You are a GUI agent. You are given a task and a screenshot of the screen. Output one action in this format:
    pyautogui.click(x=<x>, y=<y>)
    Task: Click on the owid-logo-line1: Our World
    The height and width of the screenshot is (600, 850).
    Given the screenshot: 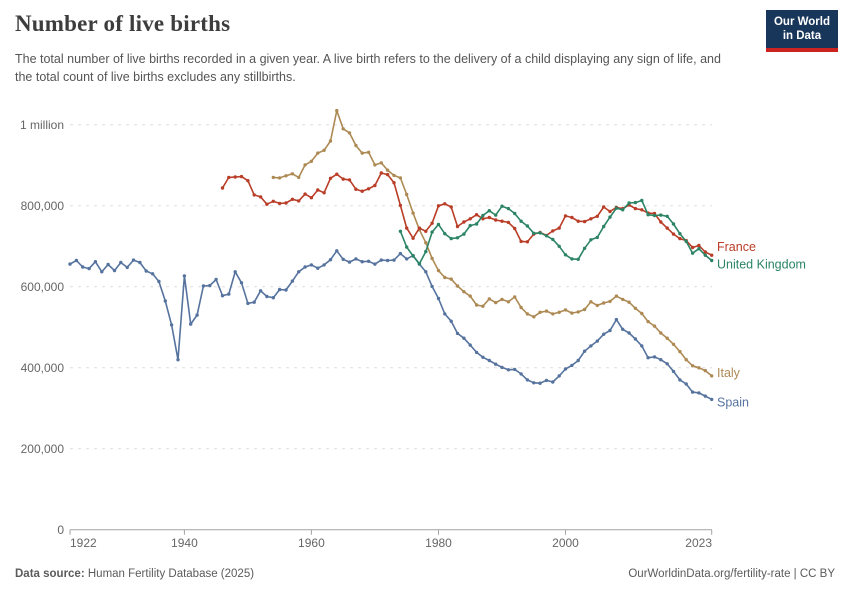 What is the action you would take?
    pyautogui.click(x=801, y=22)
    